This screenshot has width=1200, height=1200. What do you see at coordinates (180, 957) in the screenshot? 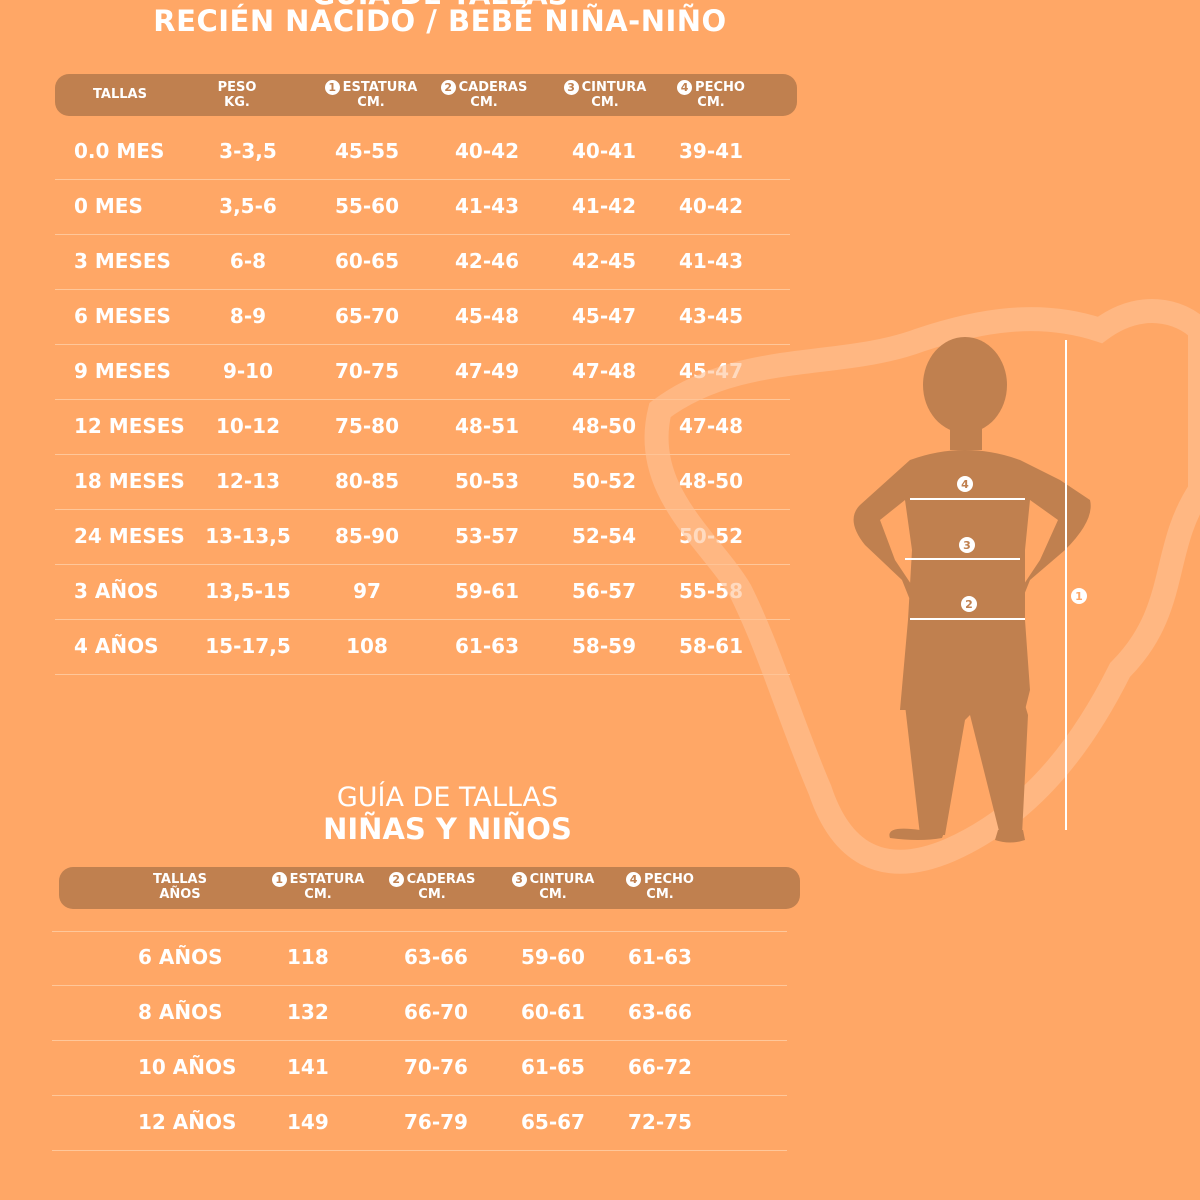
I see `cell: 6 AÑOS` at bounding box center [180, 957].